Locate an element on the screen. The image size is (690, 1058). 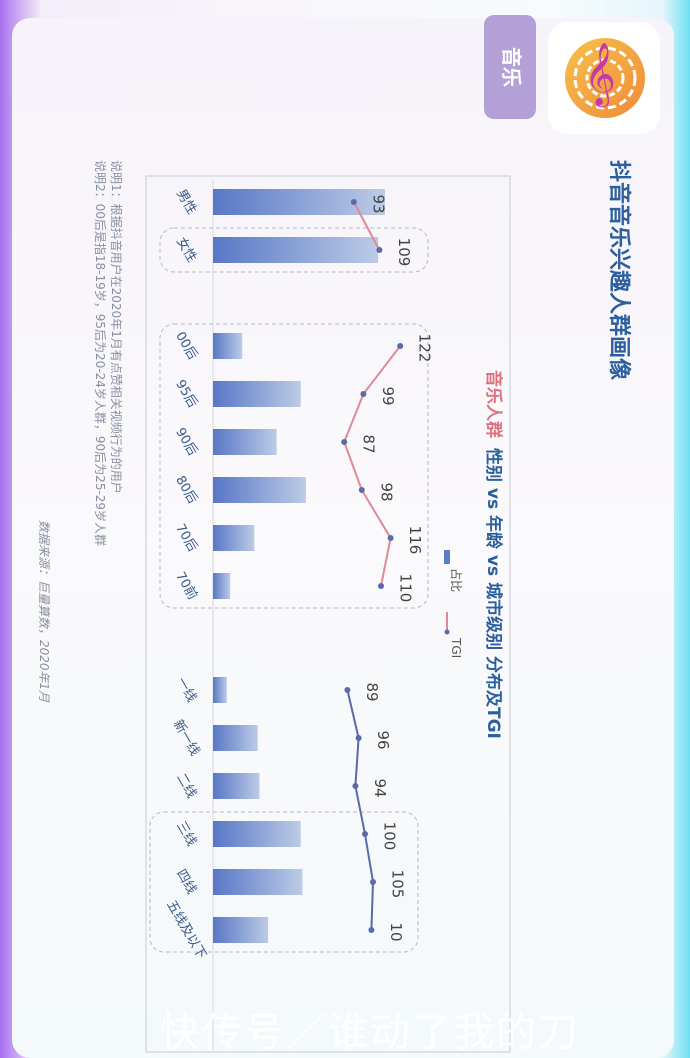
legend-bar-label: 占比 is located at coordinates (456, 580).